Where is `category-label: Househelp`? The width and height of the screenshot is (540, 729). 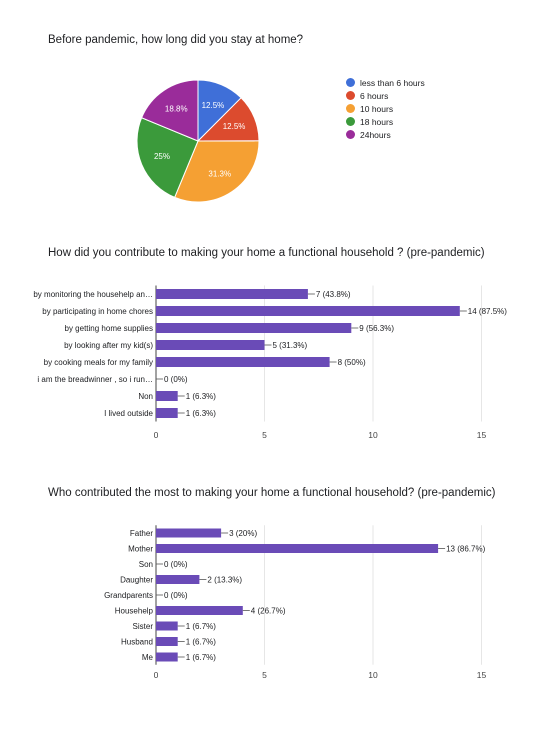 category-label: Househelp is located at coordinates (134, 611).